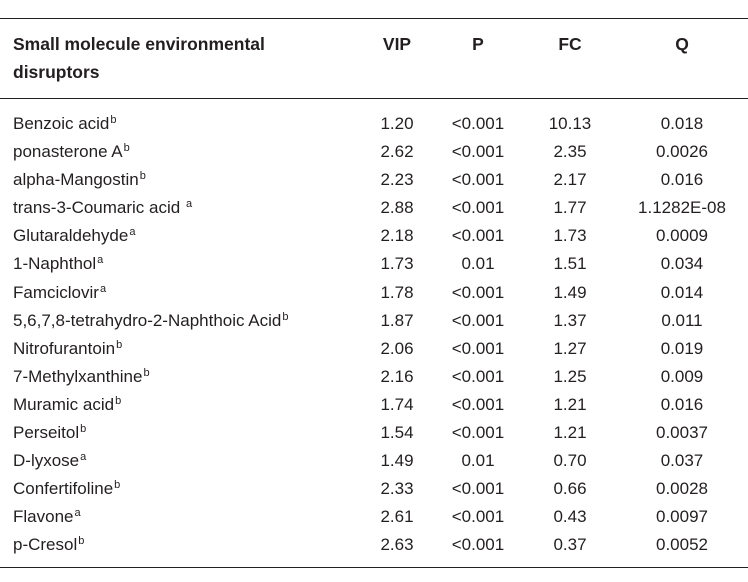  What do you see at coordinates (151, 320) in the screenshot?
I see `cell-name: 5,6,7,8-tetrahydro-2-Naphthoic Acidb` at bounding box center [151, 320].